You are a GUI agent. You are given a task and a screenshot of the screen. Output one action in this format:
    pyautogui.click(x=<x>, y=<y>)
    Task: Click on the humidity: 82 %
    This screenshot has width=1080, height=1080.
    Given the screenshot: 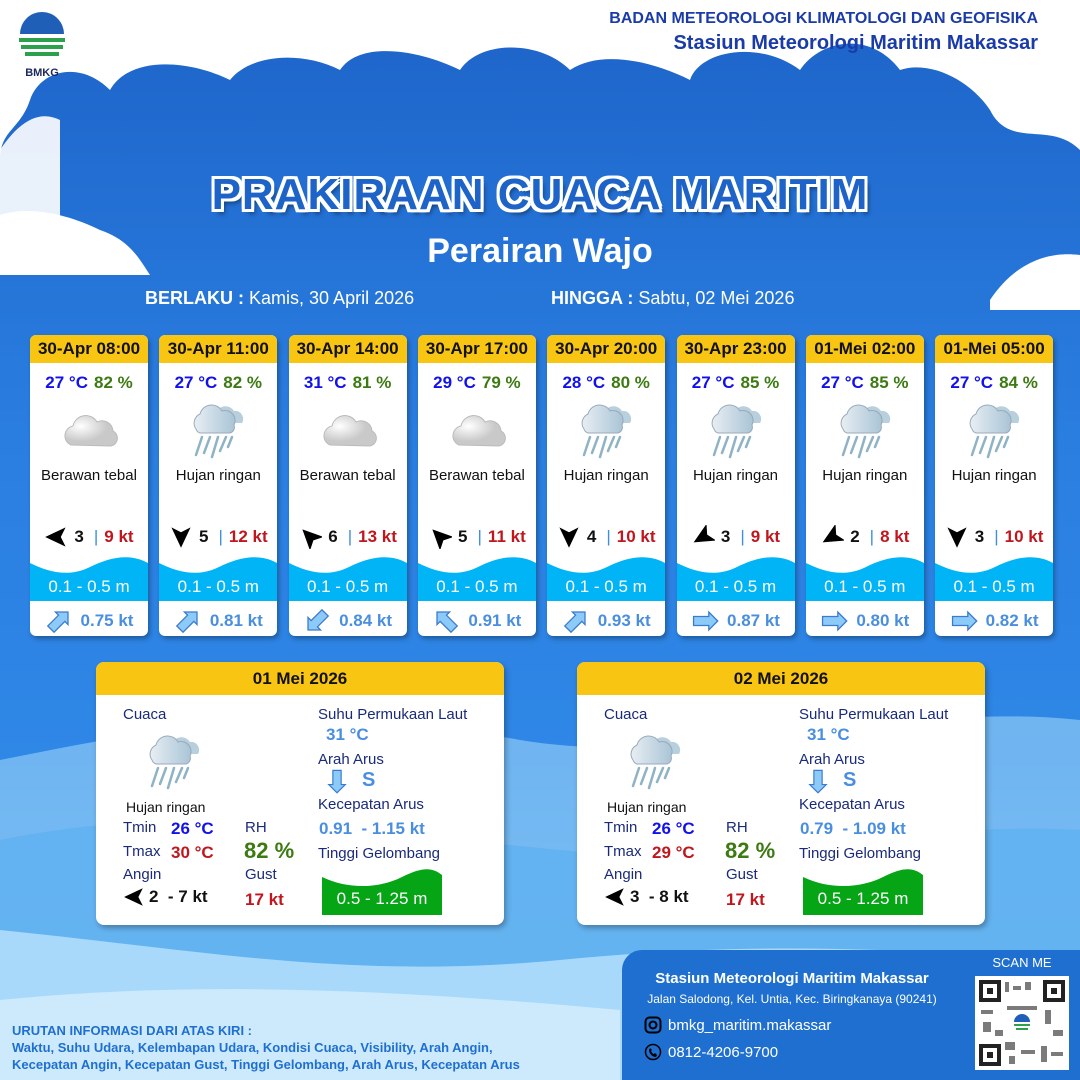 What is the action you would take?
    pyautogui.click(x=243, y=382)
    